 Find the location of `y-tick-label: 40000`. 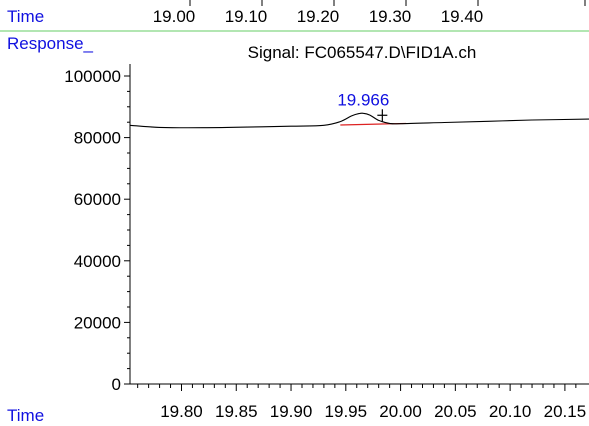

y-tick-label: 40000 is located at coordinates (97, 261).